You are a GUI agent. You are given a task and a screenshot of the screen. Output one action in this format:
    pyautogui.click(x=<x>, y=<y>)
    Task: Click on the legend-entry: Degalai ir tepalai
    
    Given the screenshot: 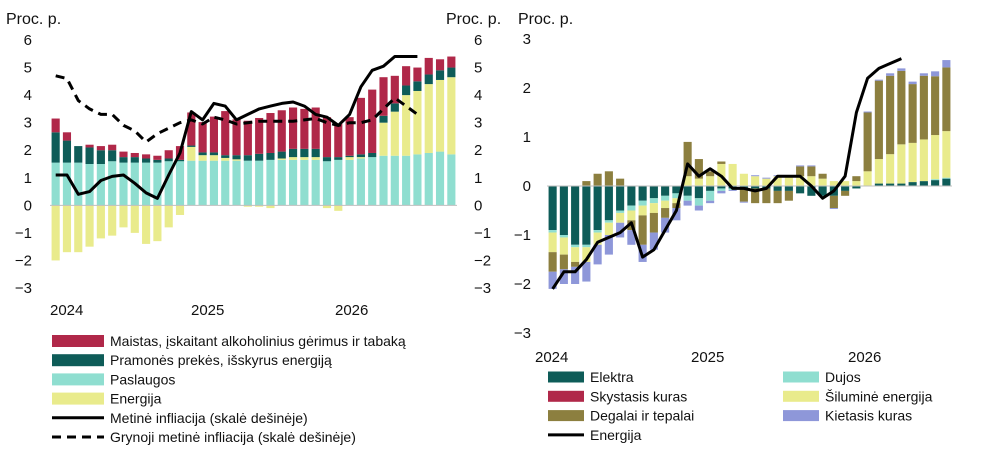 What is the action you would take?
    pyautogui.click(x=621, y=416)
    